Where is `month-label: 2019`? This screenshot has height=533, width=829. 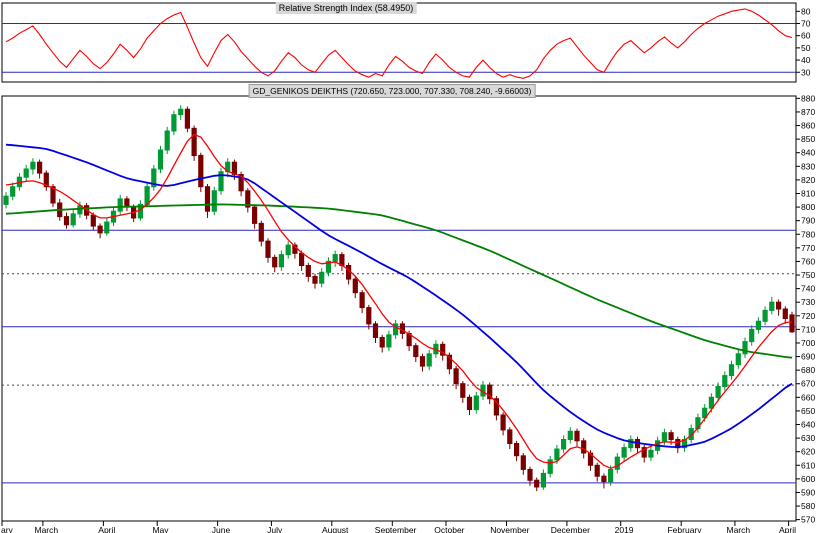 month-label: 2019 is located at coordinates (624, 529).